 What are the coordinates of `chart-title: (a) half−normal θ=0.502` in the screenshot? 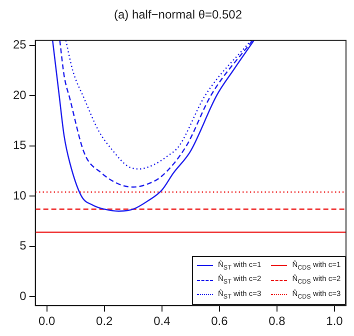 It's located at (178, 15).